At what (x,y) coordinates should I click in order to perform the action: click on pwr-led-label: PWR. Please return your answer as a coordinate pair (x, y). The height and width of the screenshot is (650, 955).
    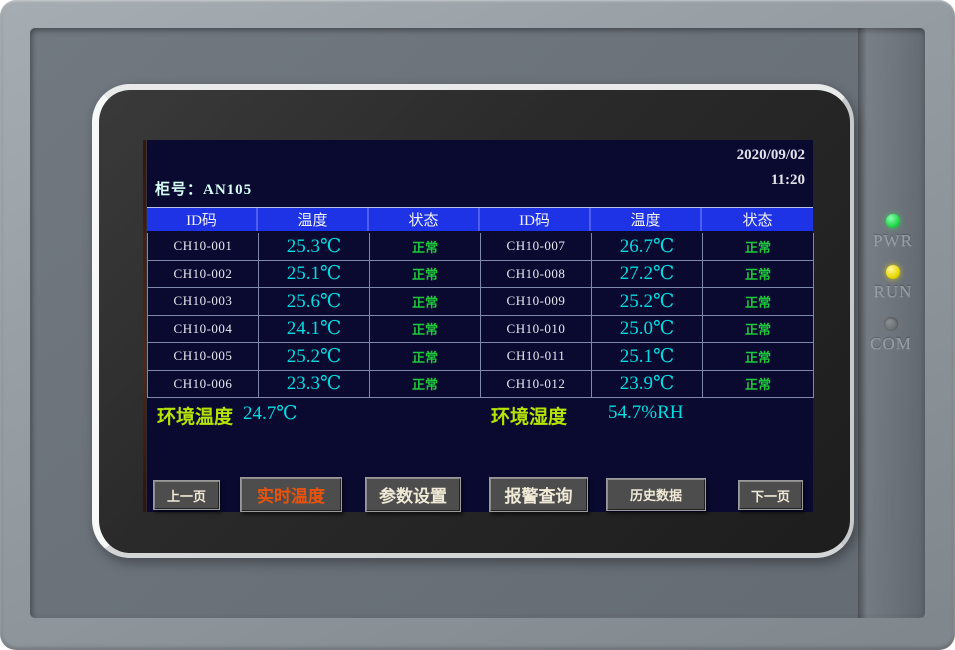
    Looking at the image, I should click on (893, 240).